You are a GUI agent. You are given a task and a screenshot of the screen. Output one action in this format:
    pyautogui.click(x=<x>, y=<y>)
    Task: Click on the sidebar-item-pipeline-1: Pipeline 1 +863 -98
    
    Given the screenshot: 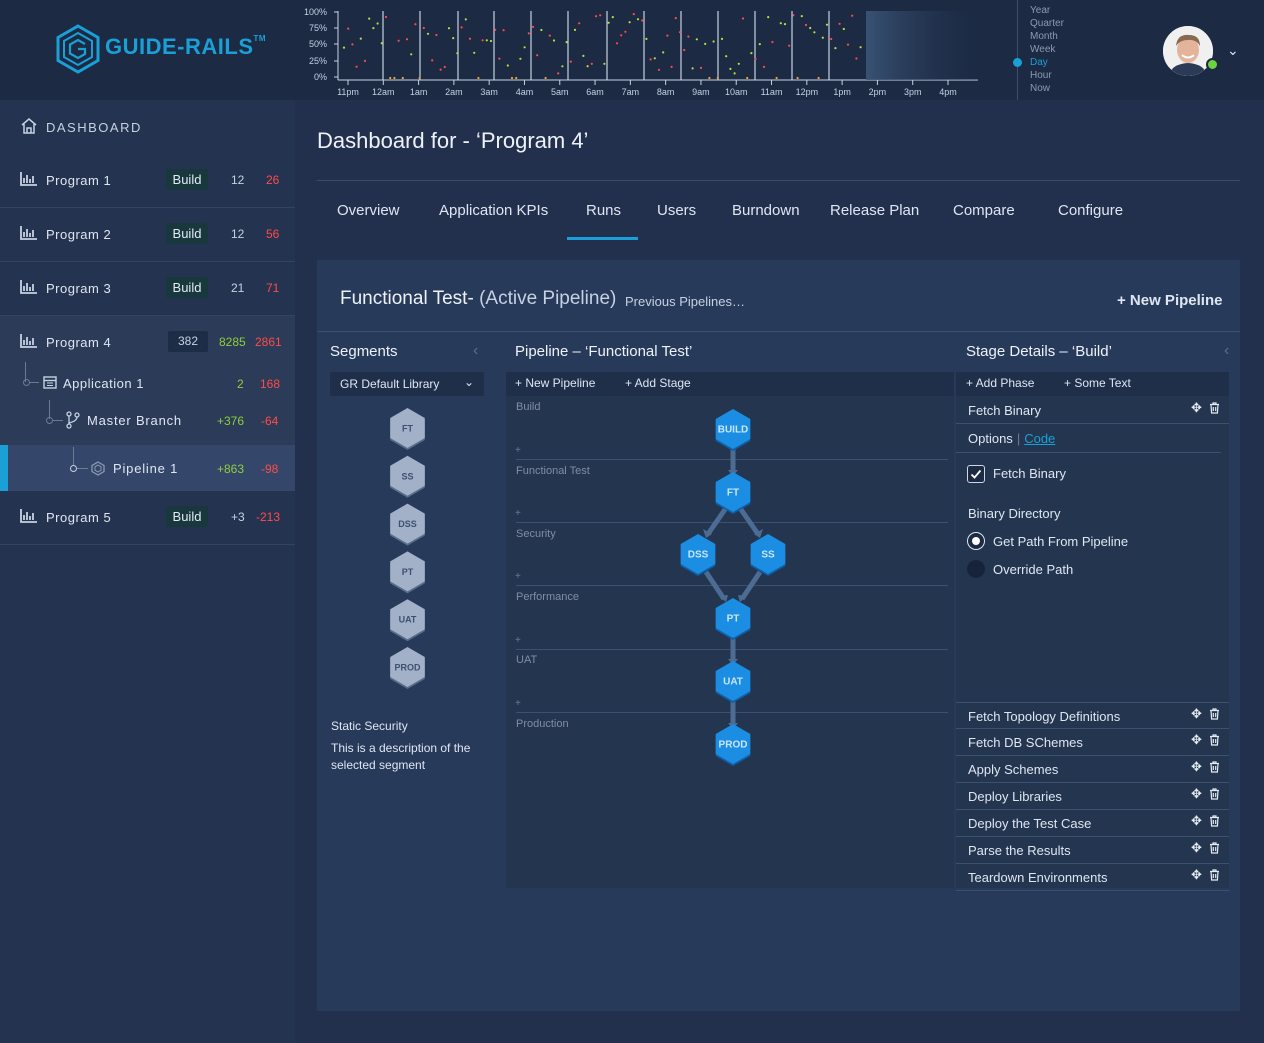 What is the action you would take?
    pyautogui.click(x=147, y=468)
    